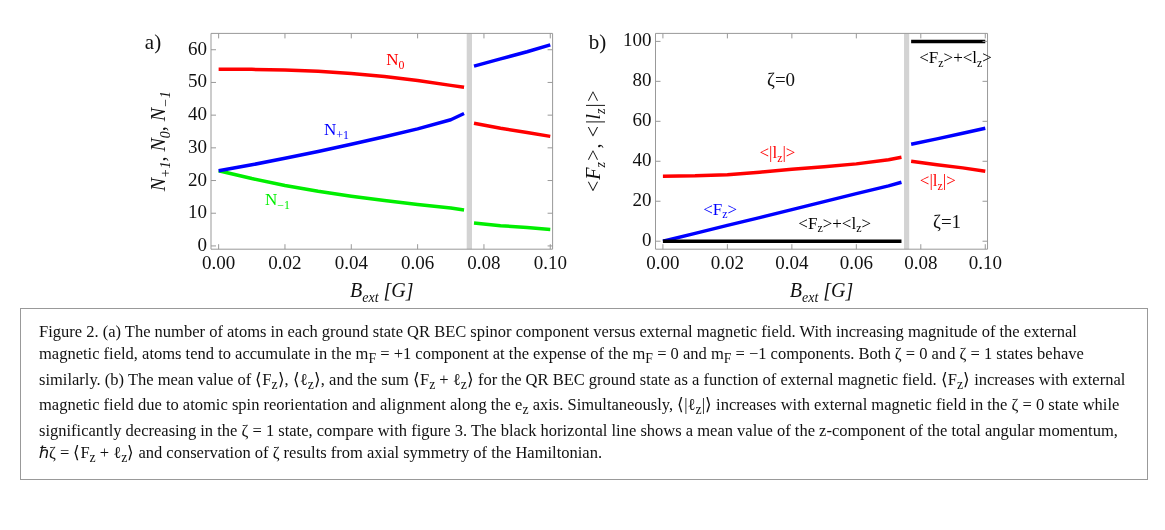  I want to click on x-tick-label: 0.00, so click(663, 262).